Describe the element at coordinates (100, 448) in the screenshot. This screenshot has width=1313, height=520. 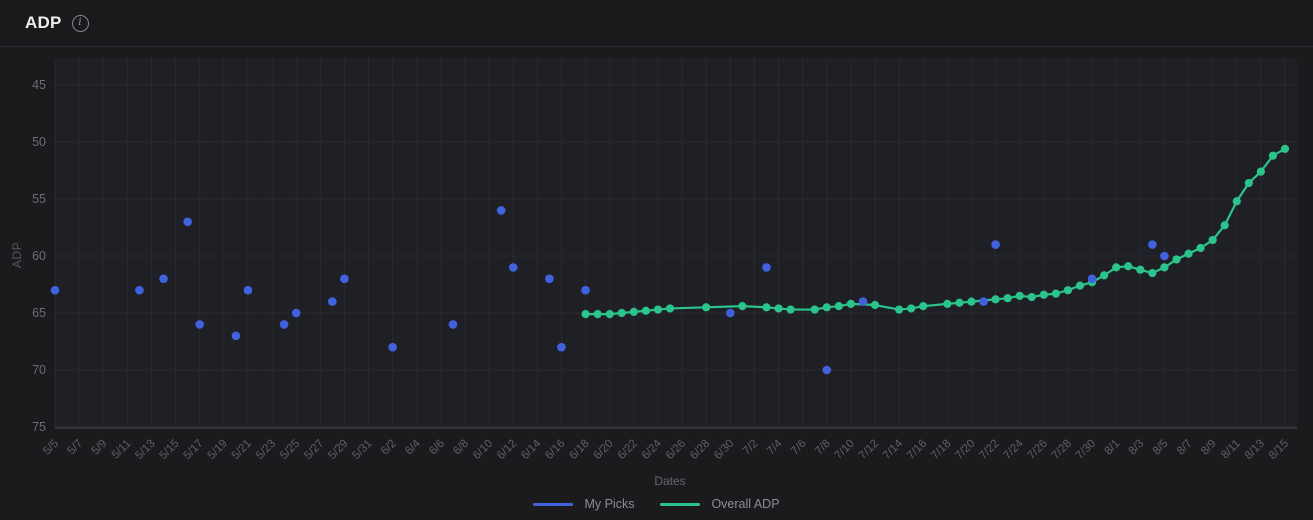
I see `x-tick-label: 5/9` at that location.